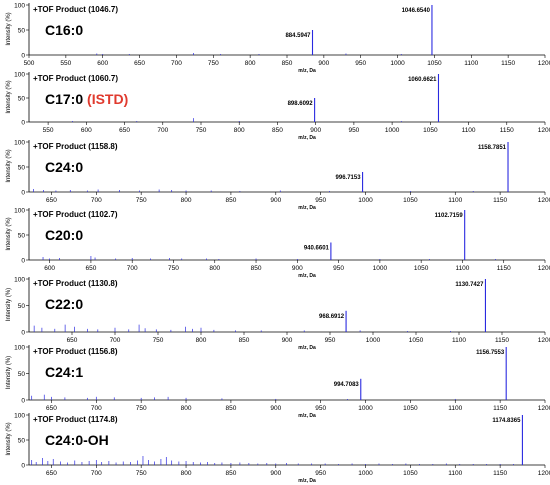 The width and height of the screenshot is (550, 485). What do you see at coordinates (317, 249) in the screenshot?
I see `peak-label: 940.6601` at bounding box center [317, 249].